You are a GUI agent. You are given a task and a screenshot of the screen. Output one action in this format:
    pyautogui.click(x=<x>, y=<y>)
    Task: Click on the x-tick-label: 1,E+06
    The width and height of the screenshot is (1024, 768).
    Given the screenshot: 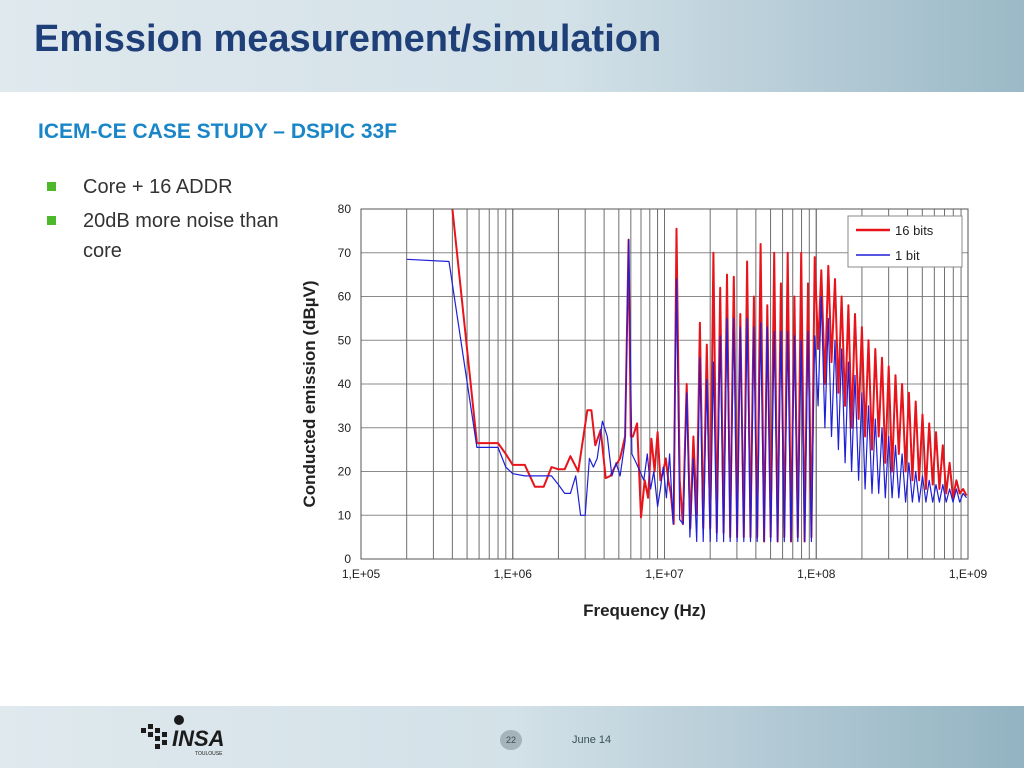 What is the action you would take?
    pyautogui.click(x=513, y=574)
    